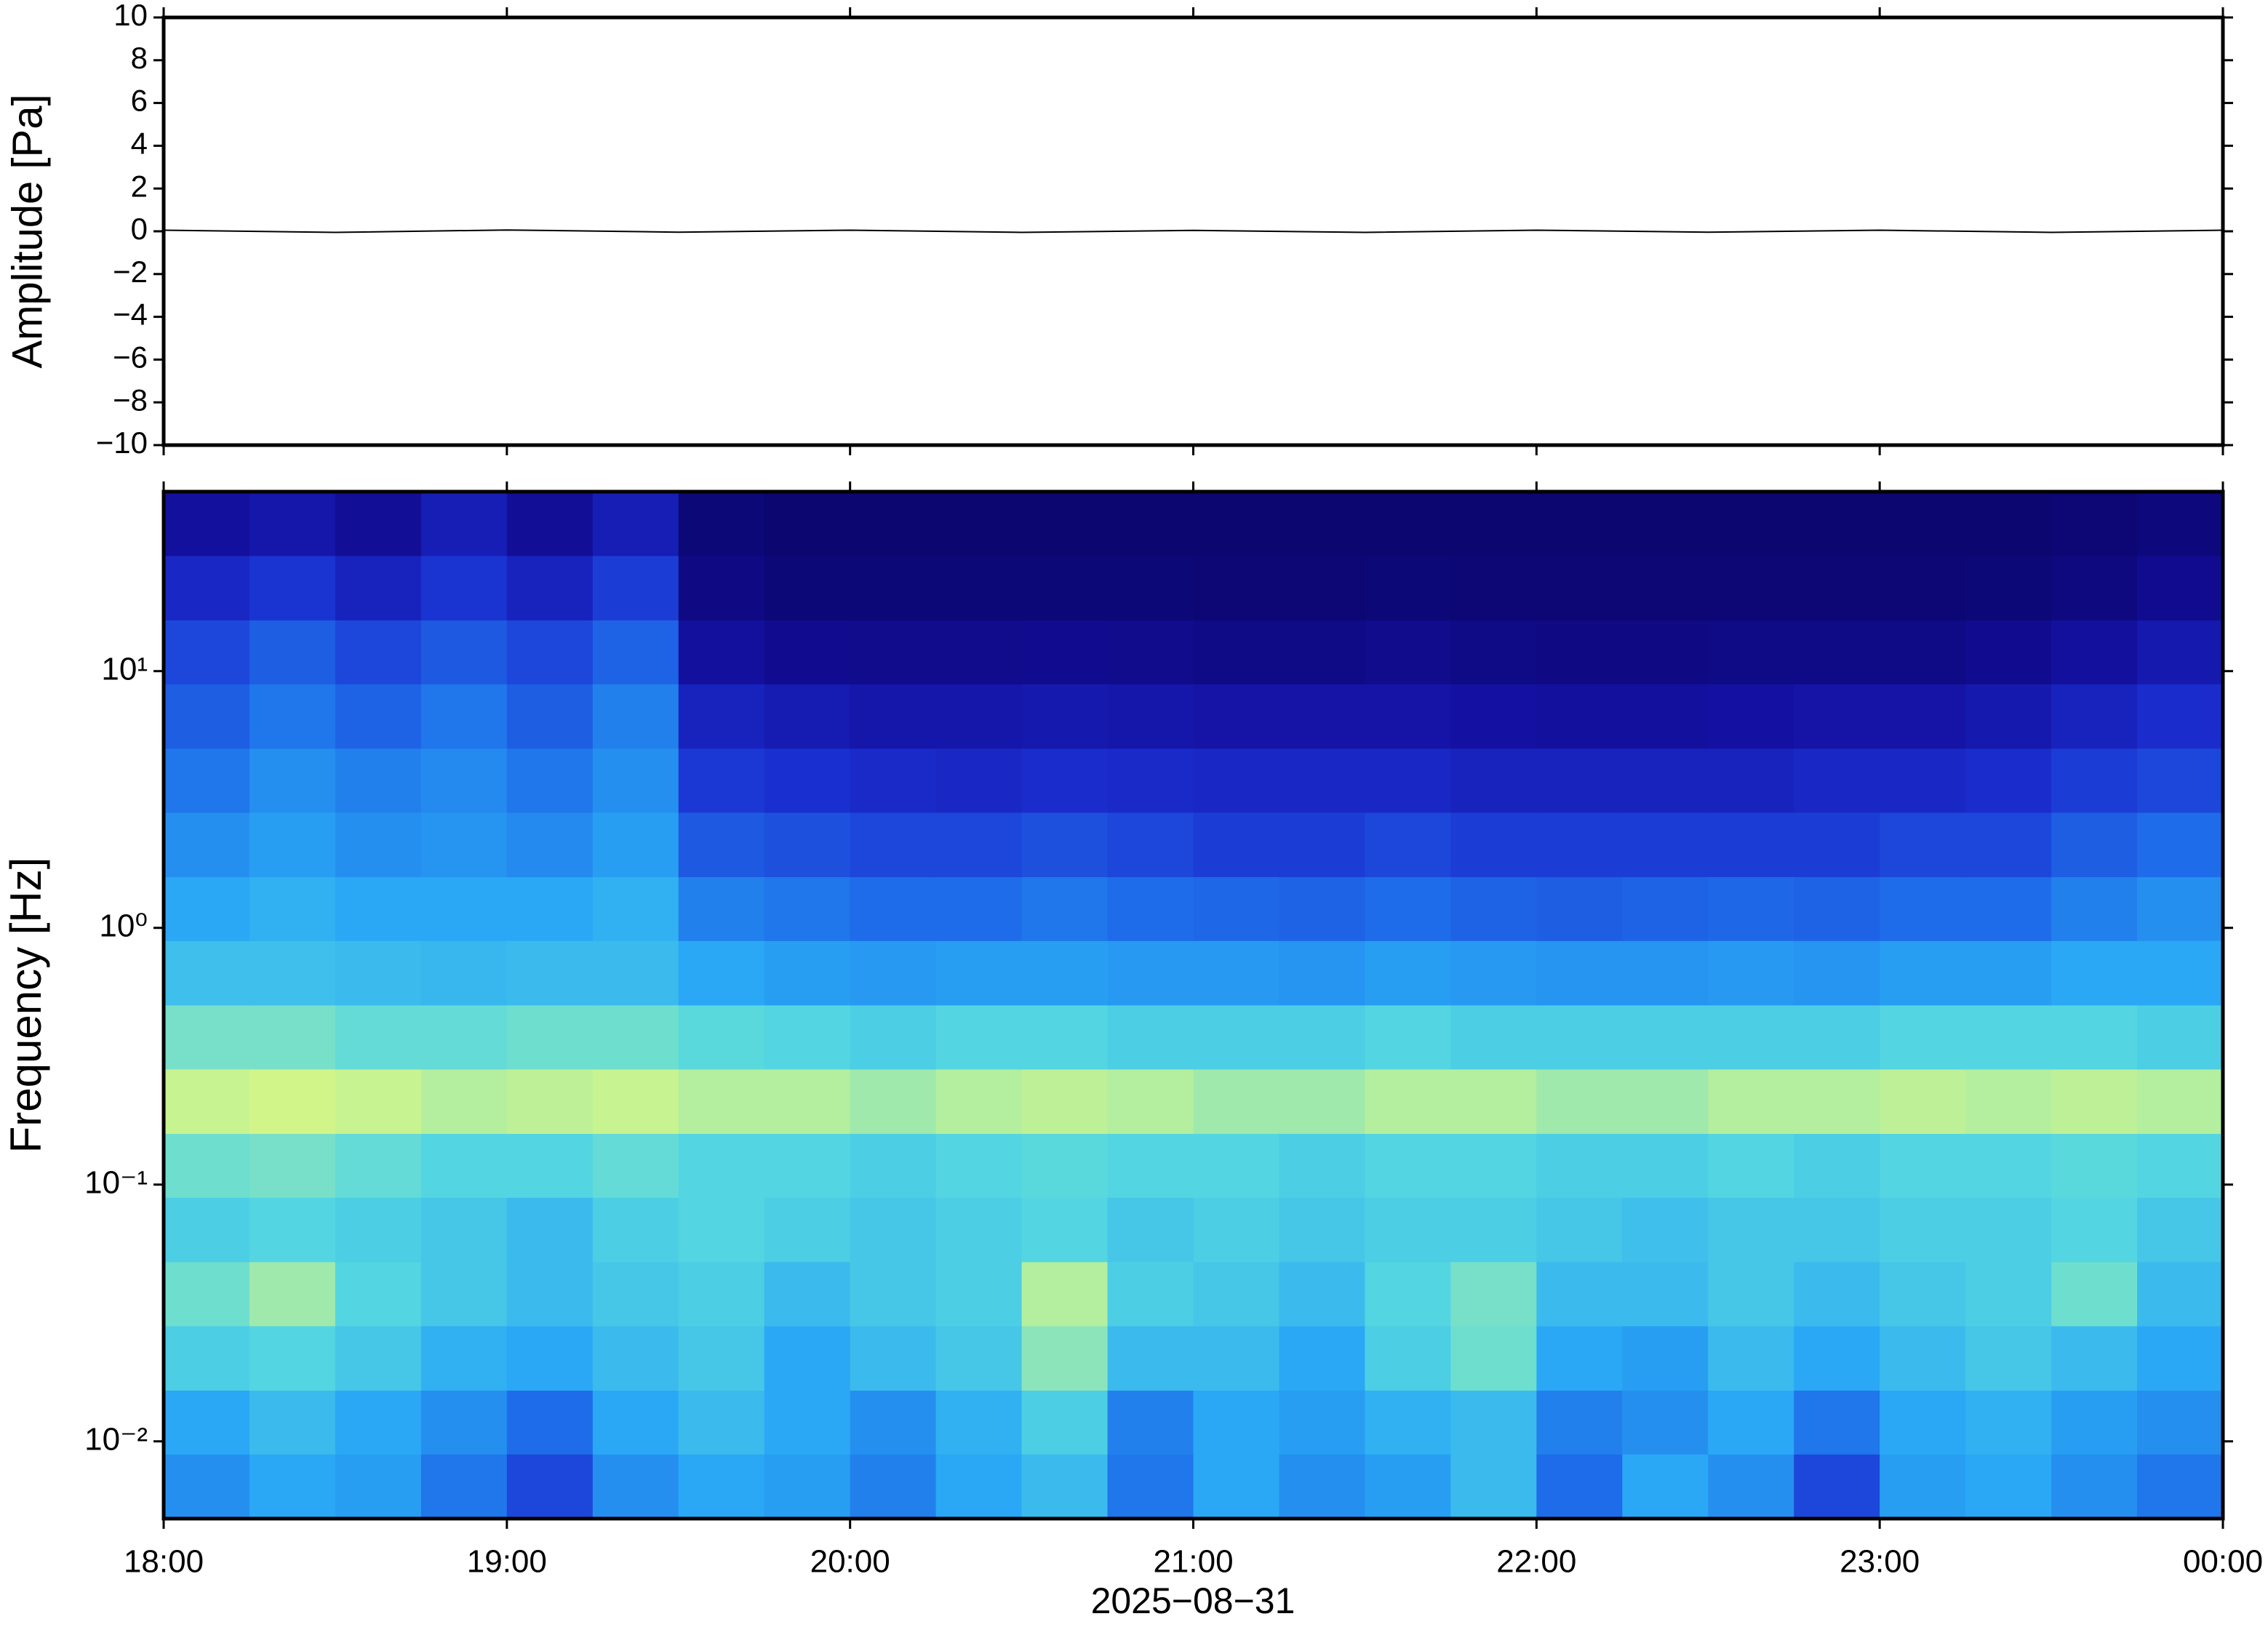 This screenshot has height=1627, width=2268. Describe the element at coordinates (139, 58) in the screenshot. I see `y-tick-label: 8` at that location.